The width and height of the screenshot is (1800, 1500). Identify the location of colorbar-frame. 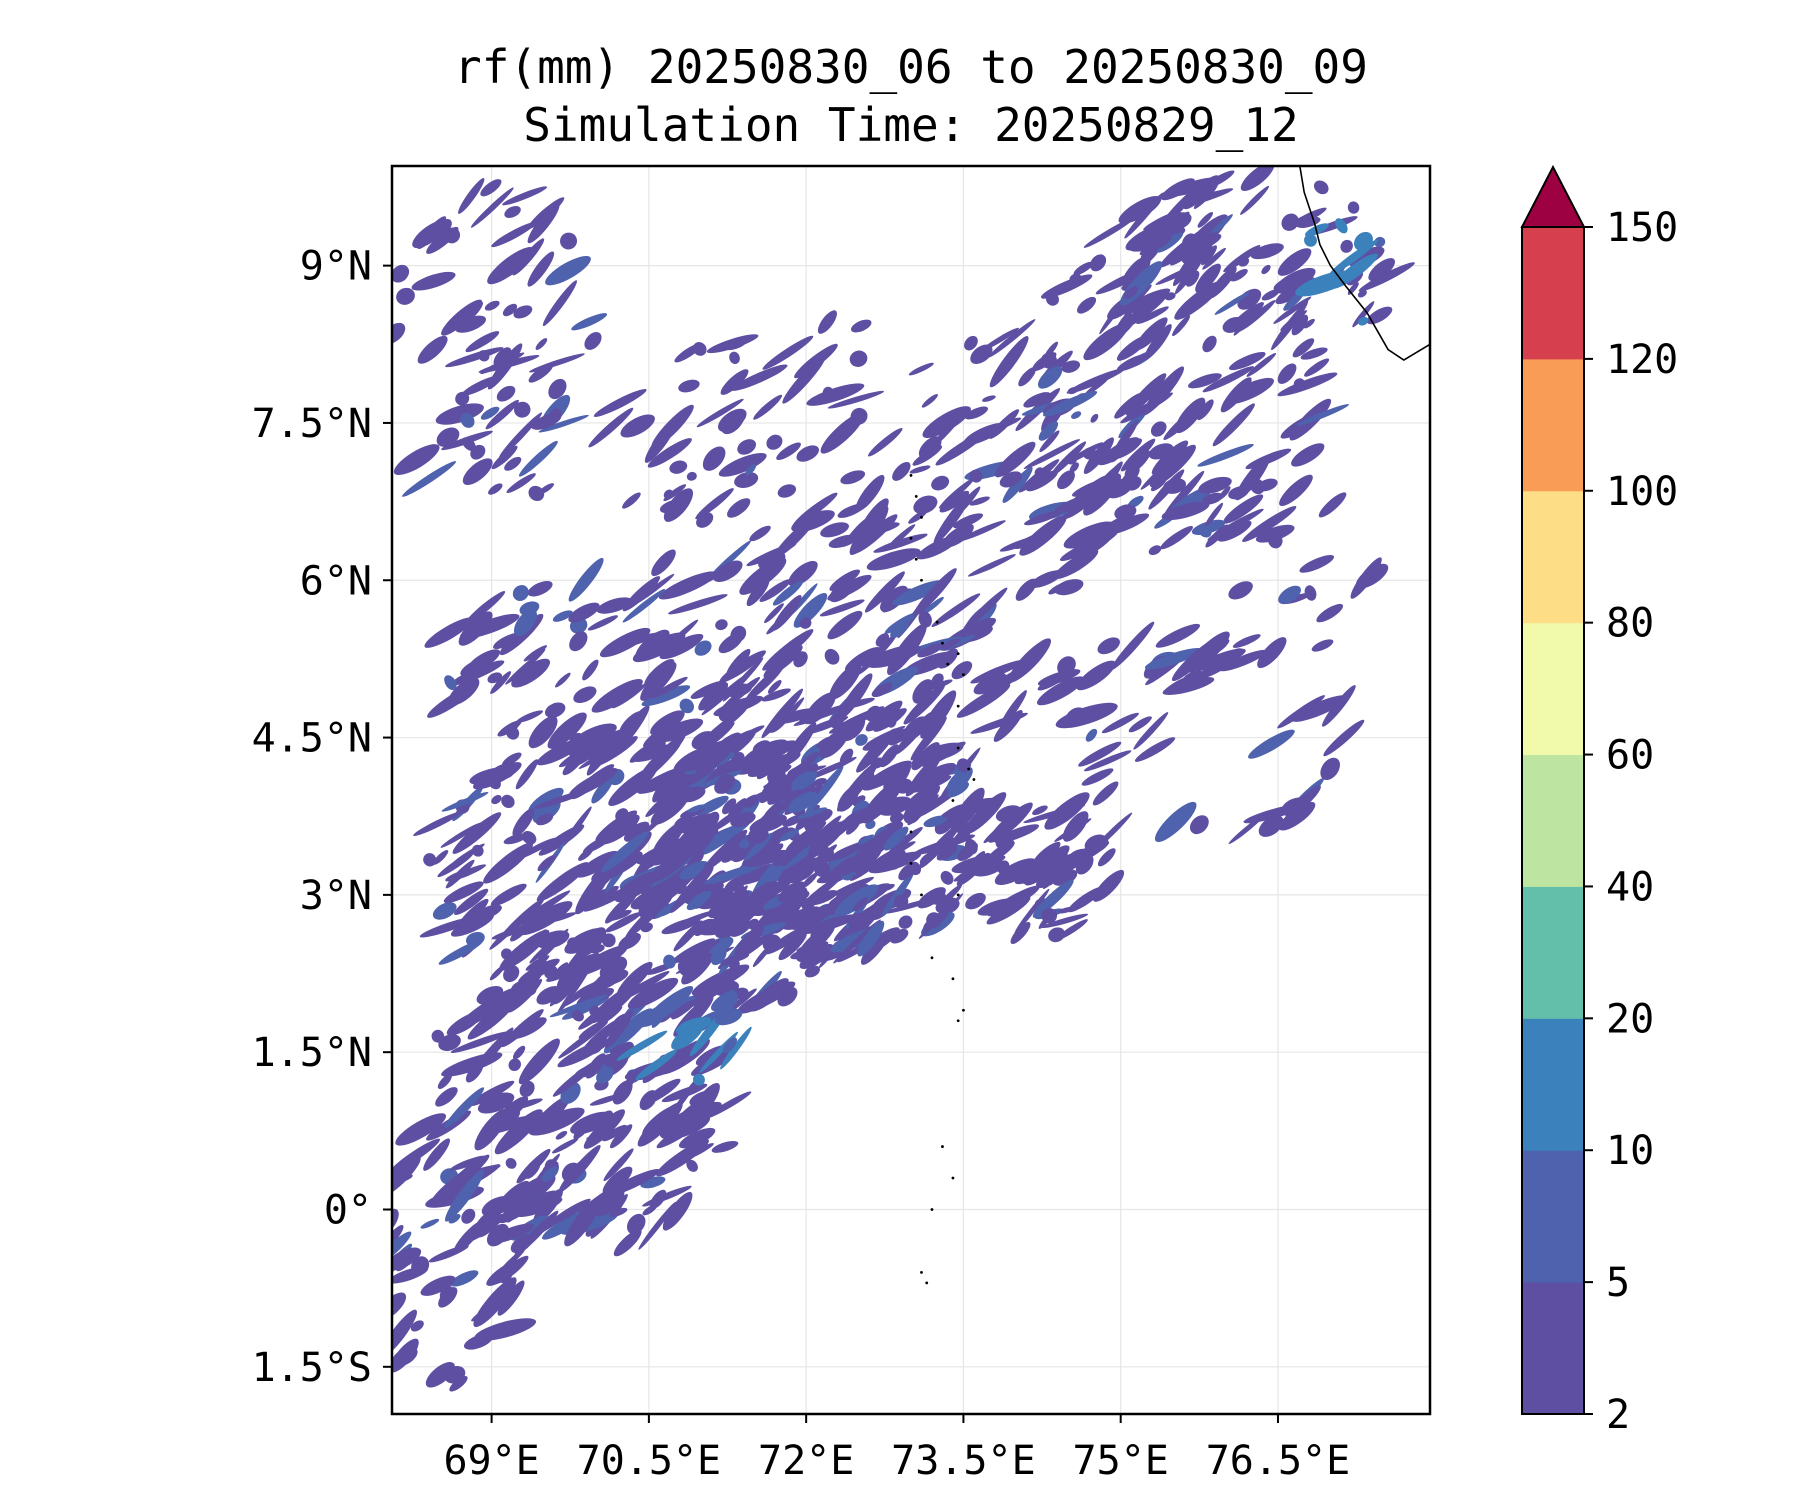
(1553, 820).